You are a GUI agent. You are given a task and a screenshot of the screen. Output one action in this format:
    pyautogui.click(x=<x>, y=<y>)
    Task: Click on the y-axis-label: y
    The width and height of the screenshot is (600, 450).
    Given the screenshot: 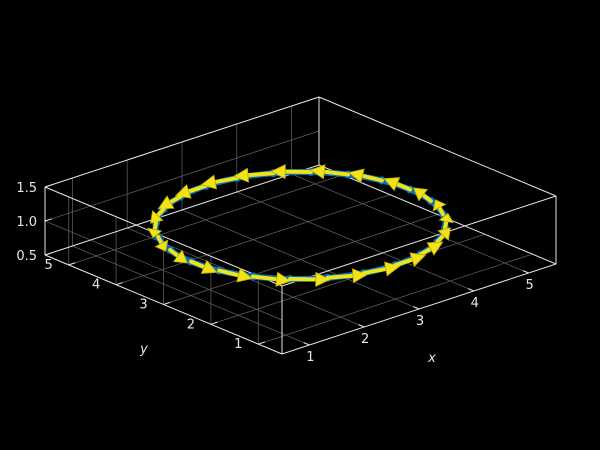 What is the action you would take?
    pyautogui.click(x=143, y=349)
    